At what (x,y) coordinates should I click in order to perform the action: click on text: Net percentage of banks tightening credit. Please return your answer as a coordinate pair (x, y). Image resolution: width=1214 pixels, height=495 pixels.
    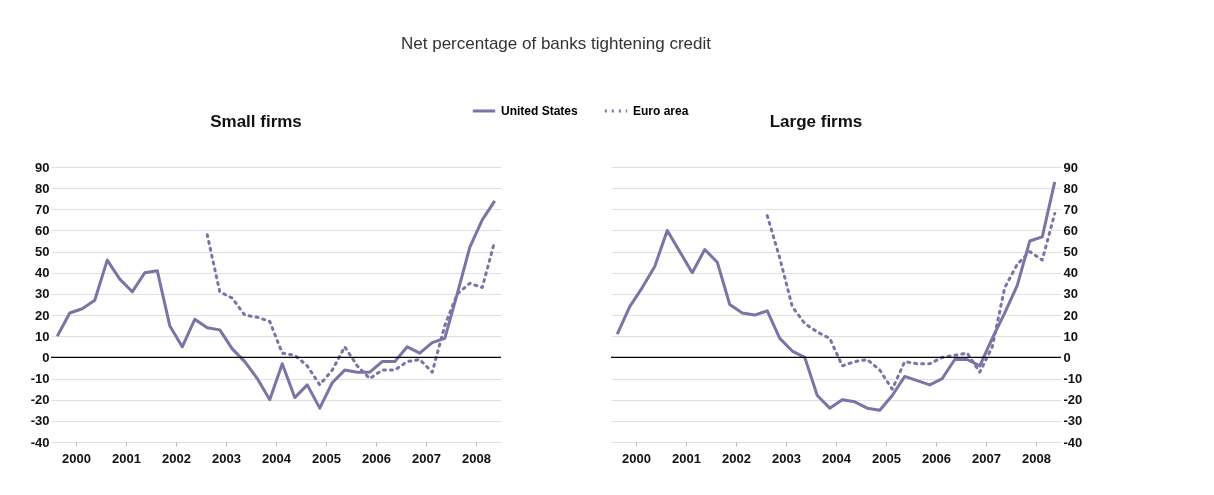
    Looking at the image, I should click on (556, 43).